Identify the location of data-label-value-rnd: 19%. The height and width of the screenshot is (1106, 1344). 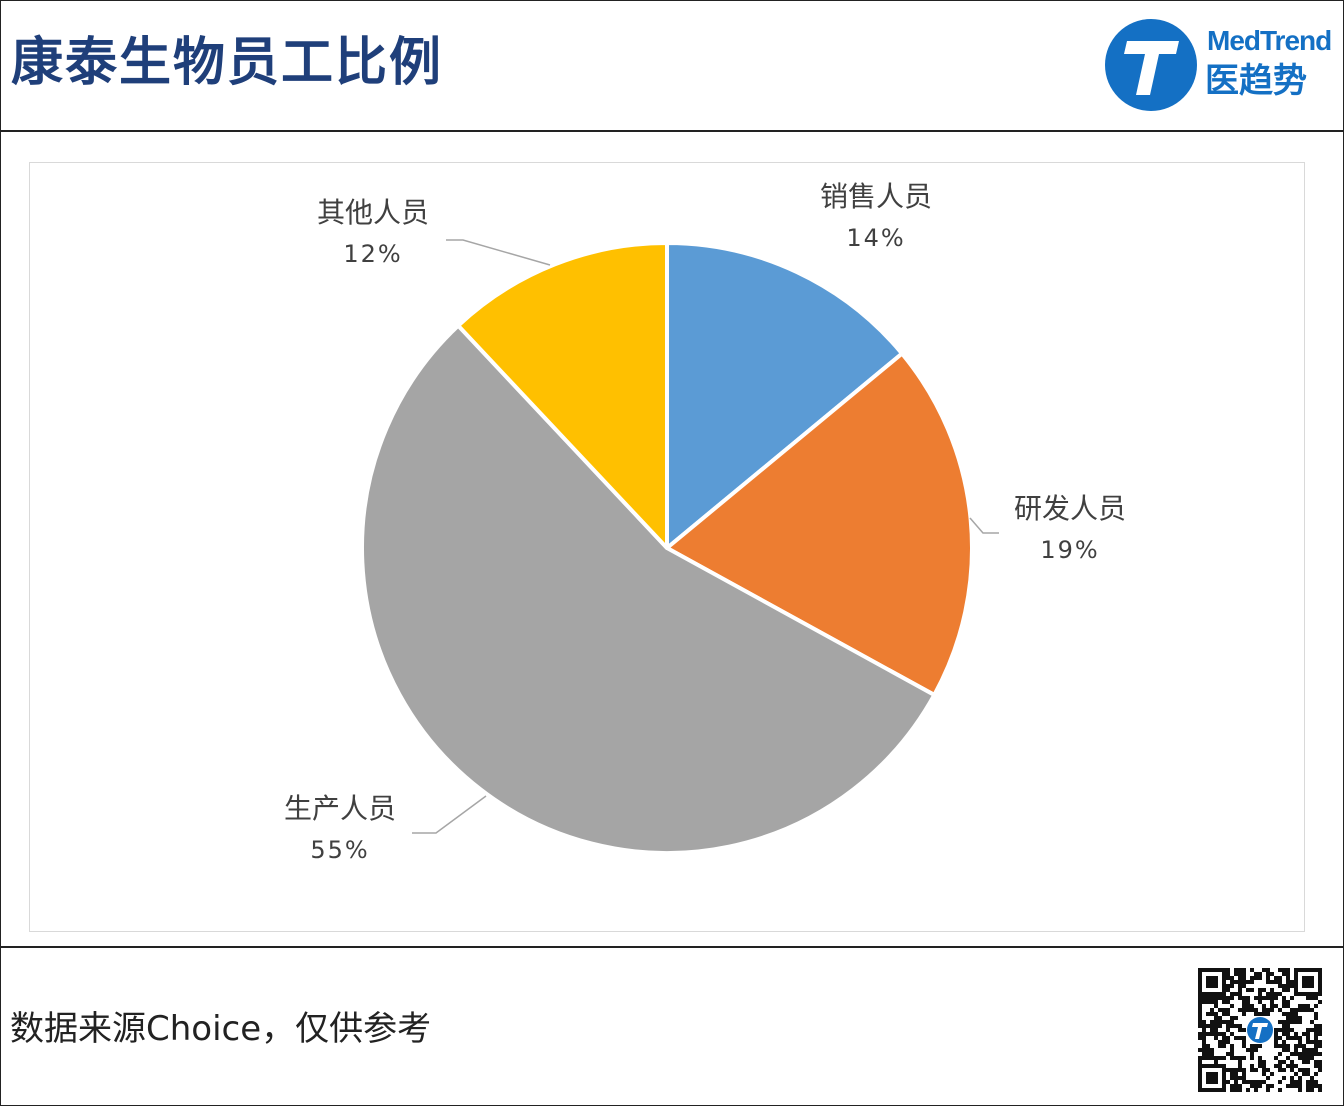
(1069, 550).